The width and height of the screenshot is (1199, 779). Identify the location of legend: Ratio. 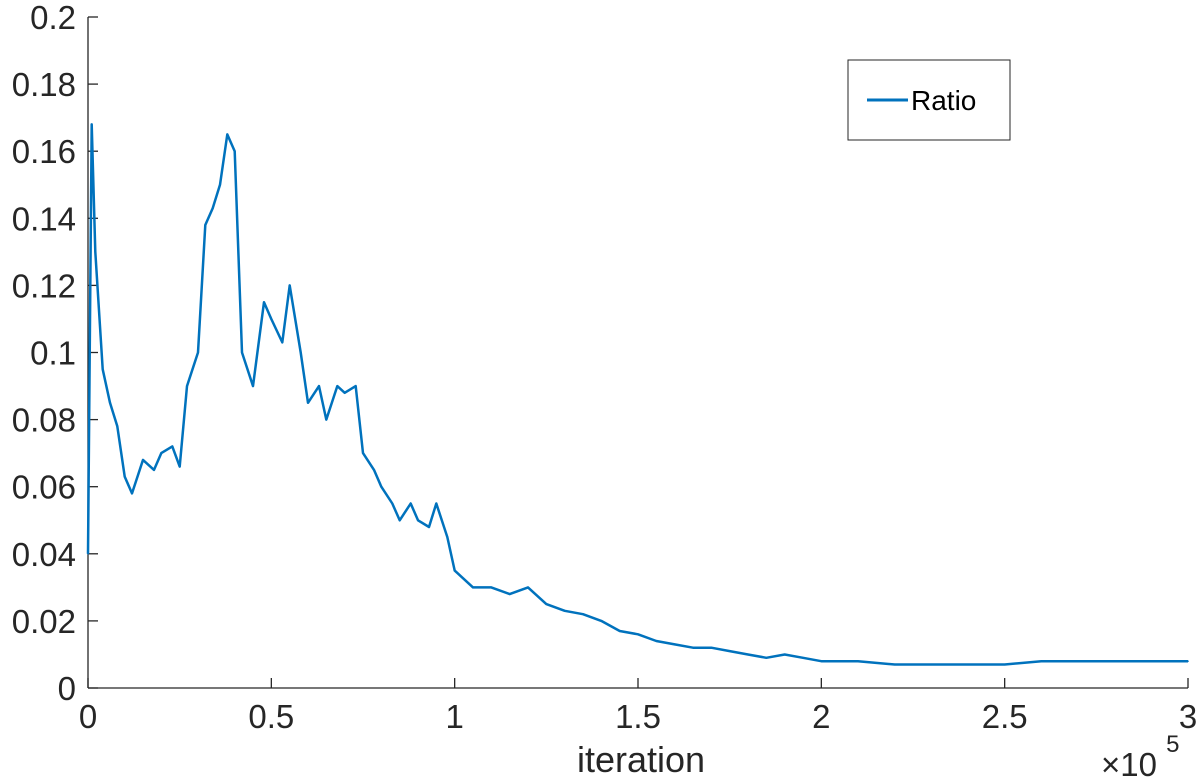
(929, 100).